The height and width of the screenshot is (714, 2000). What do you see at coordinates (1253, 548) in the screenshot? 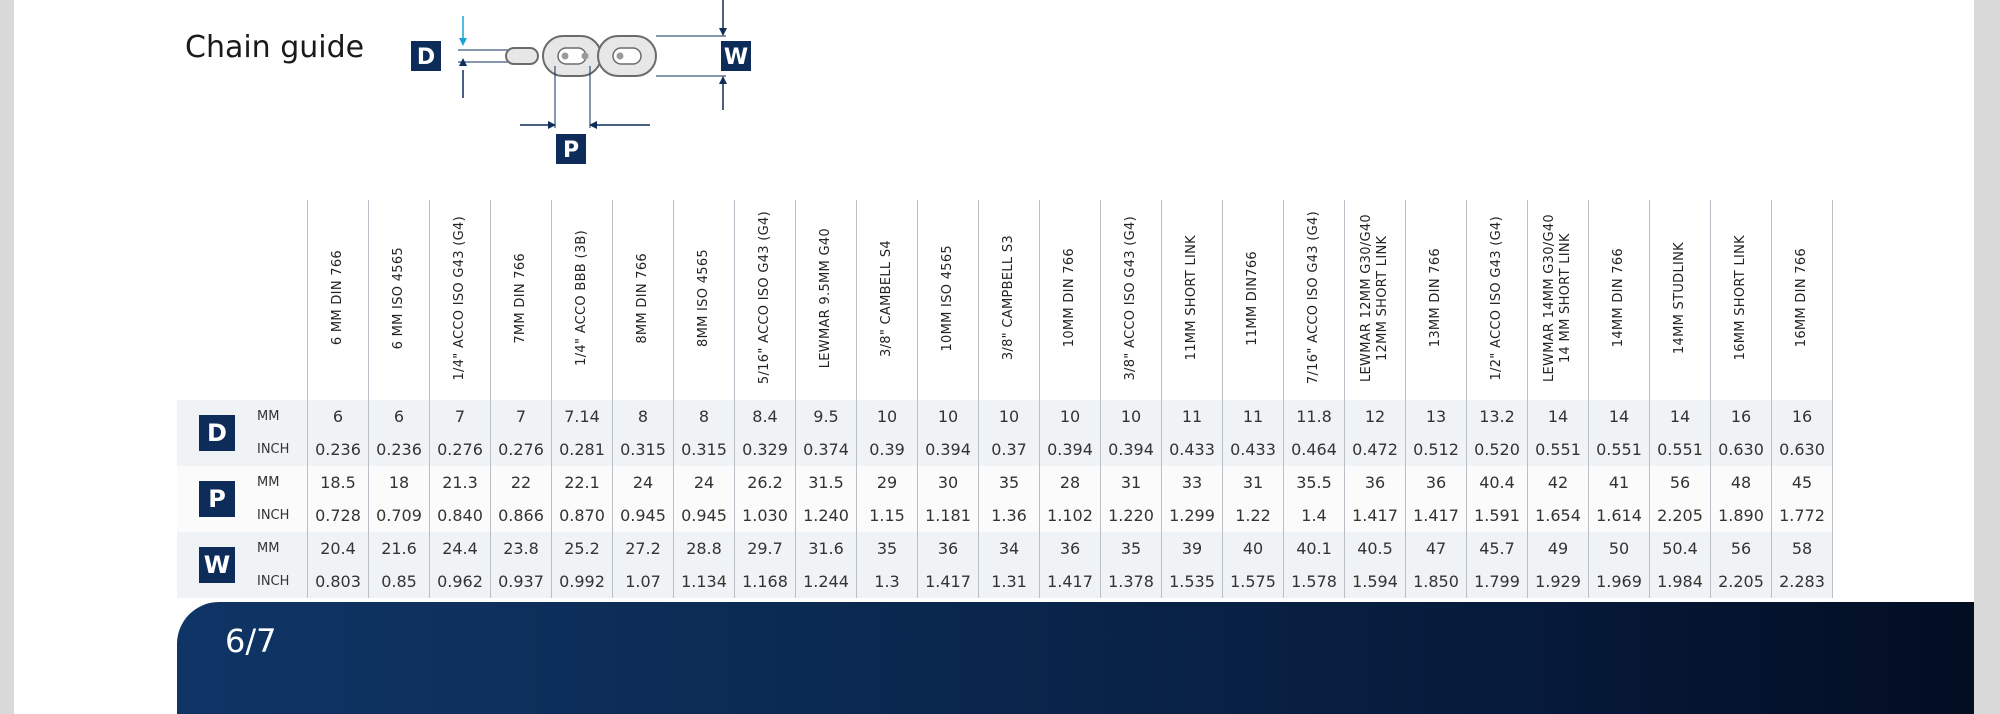
I see `table-cell: 40` at bounding box center [1253, 548].